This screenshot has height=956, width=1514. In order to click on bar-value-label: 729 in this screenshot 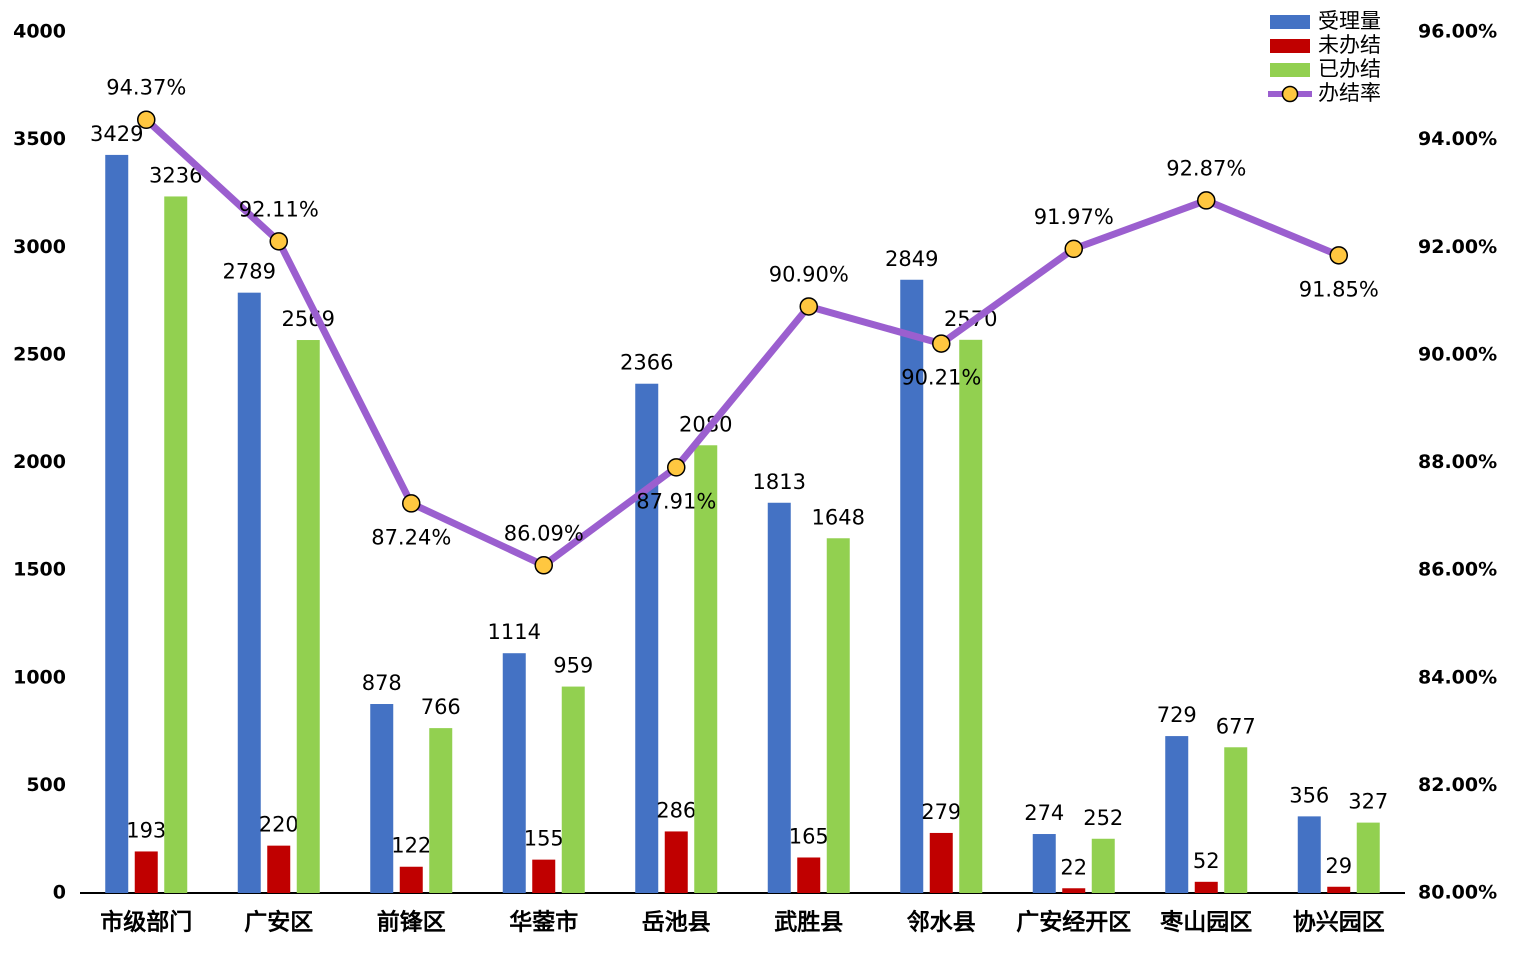, I will do `click(1177, 715)`.